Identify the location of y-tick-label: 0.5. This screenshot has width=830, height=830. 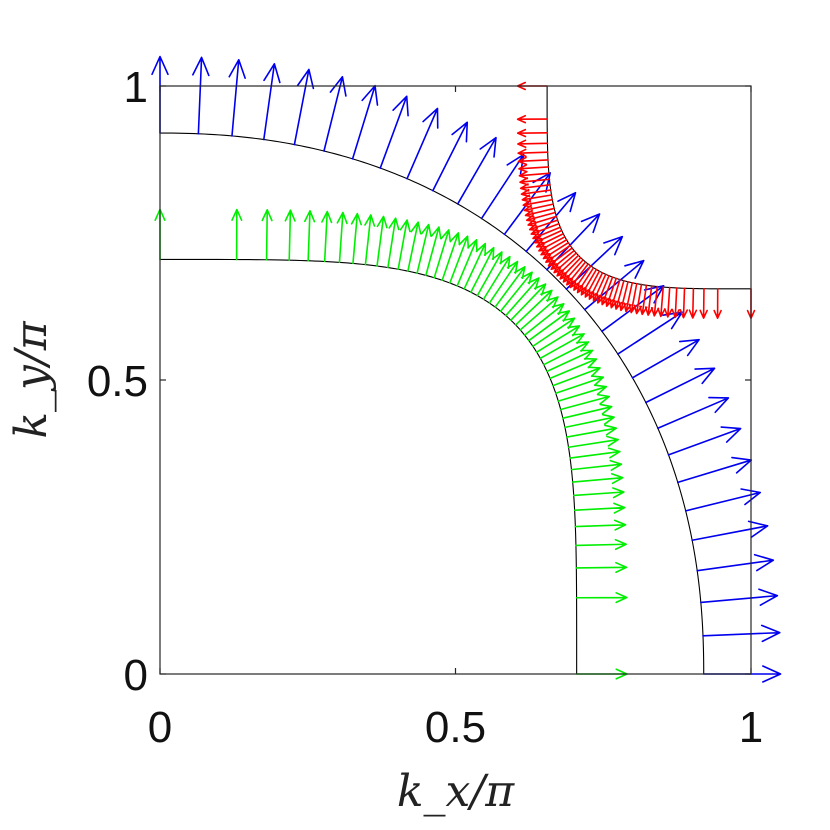
(117, 381).